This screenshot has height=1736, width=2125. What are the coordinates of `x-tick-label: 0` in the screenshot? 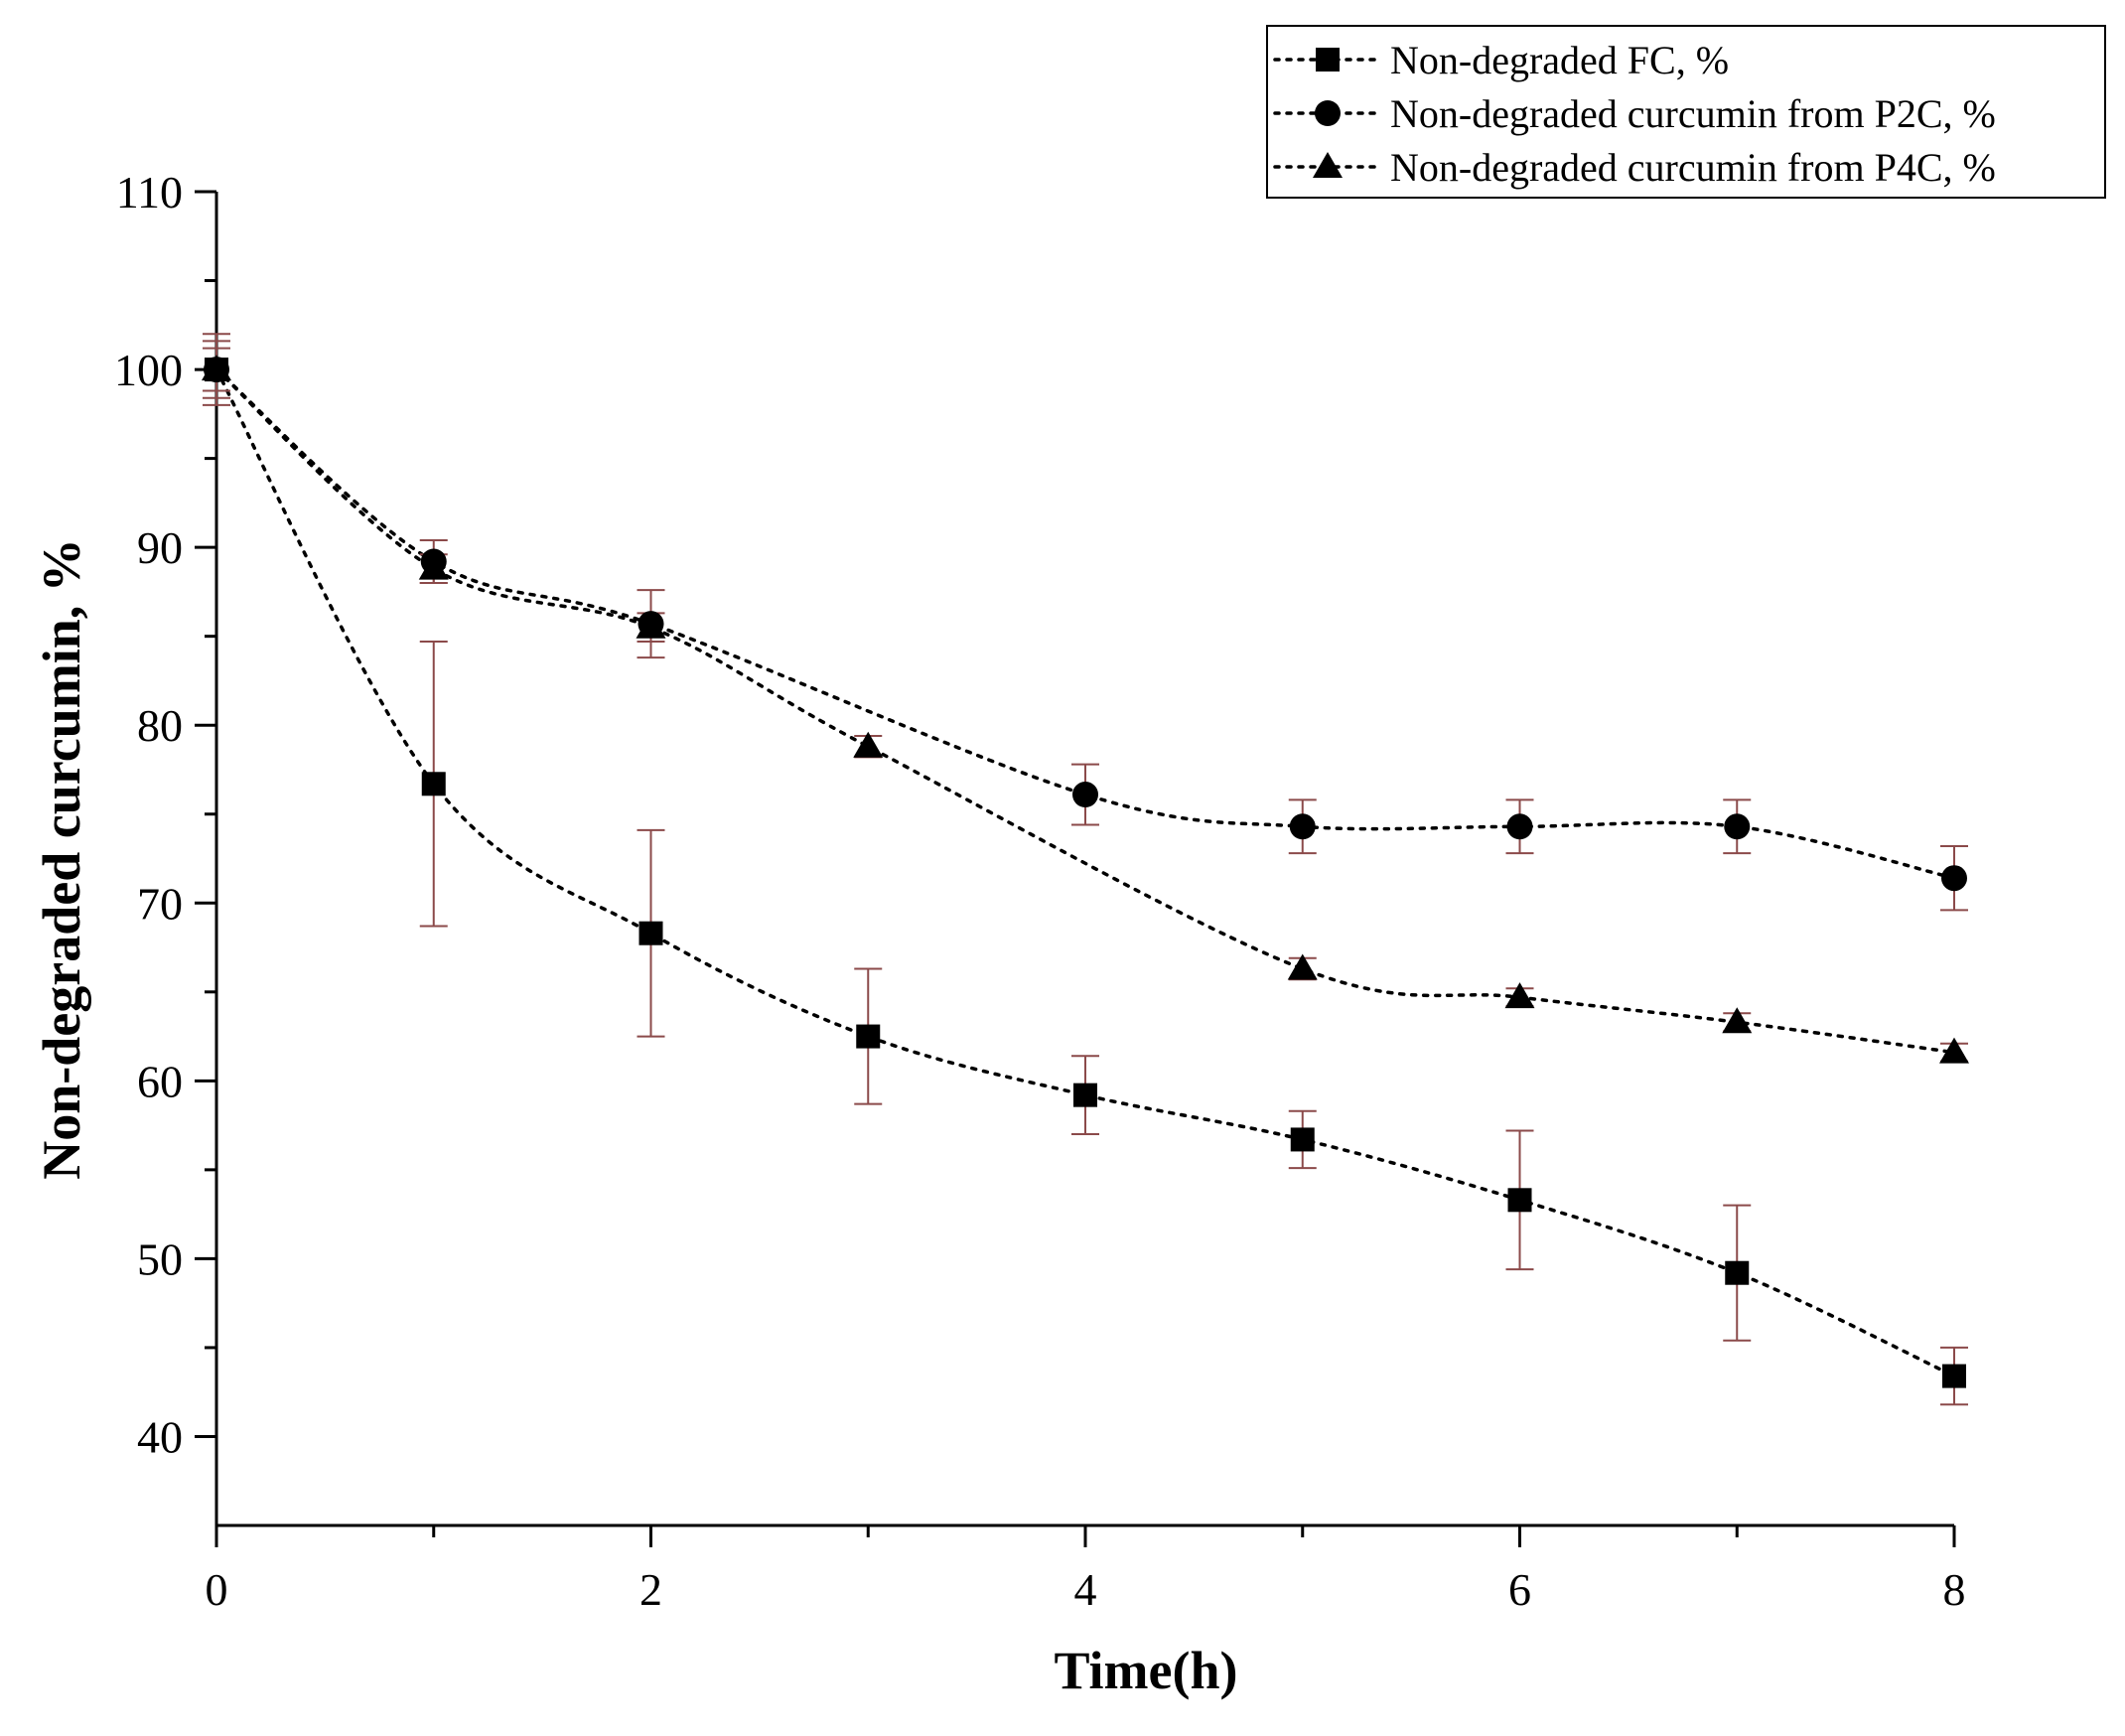 It's located at (217, 1589).